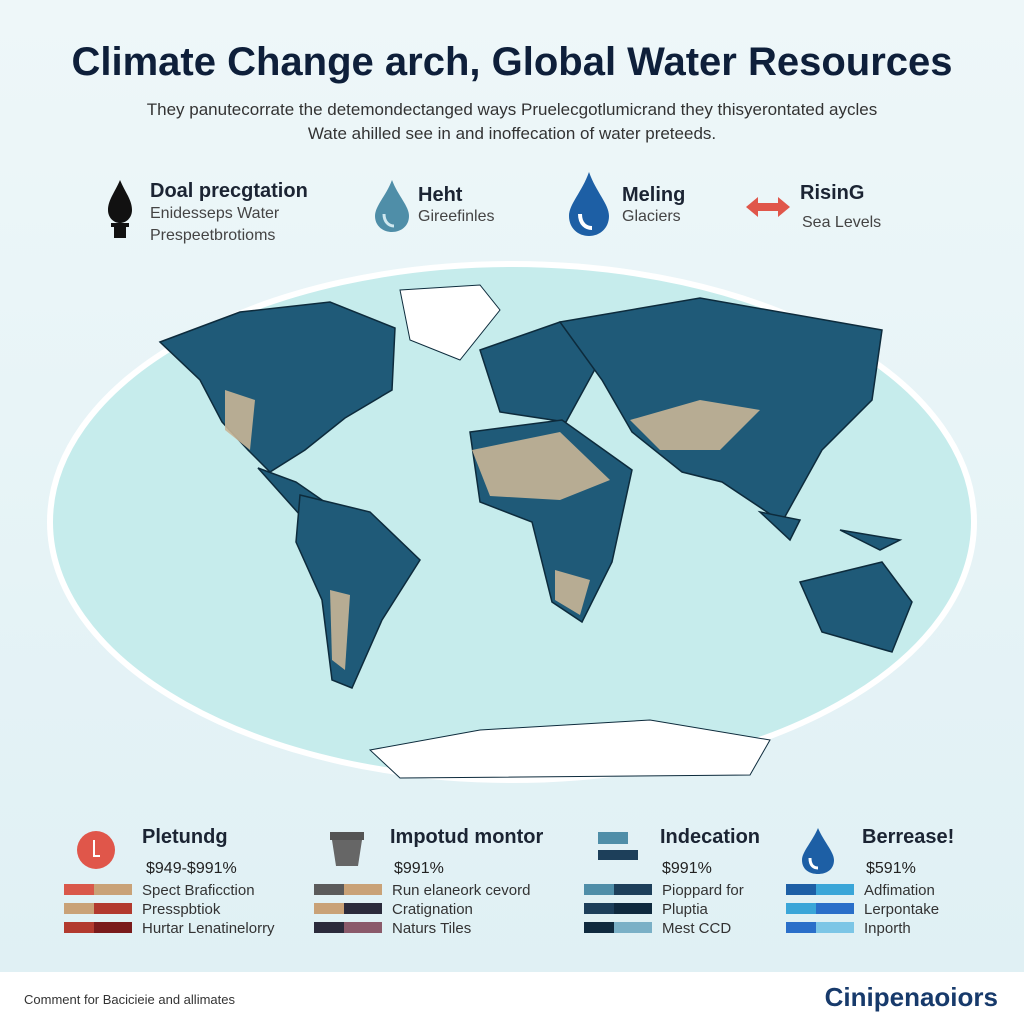 The width and height of the screenshot is (1024, 1024). I want to click on panel-title: Berrease!, so click(908, 837).